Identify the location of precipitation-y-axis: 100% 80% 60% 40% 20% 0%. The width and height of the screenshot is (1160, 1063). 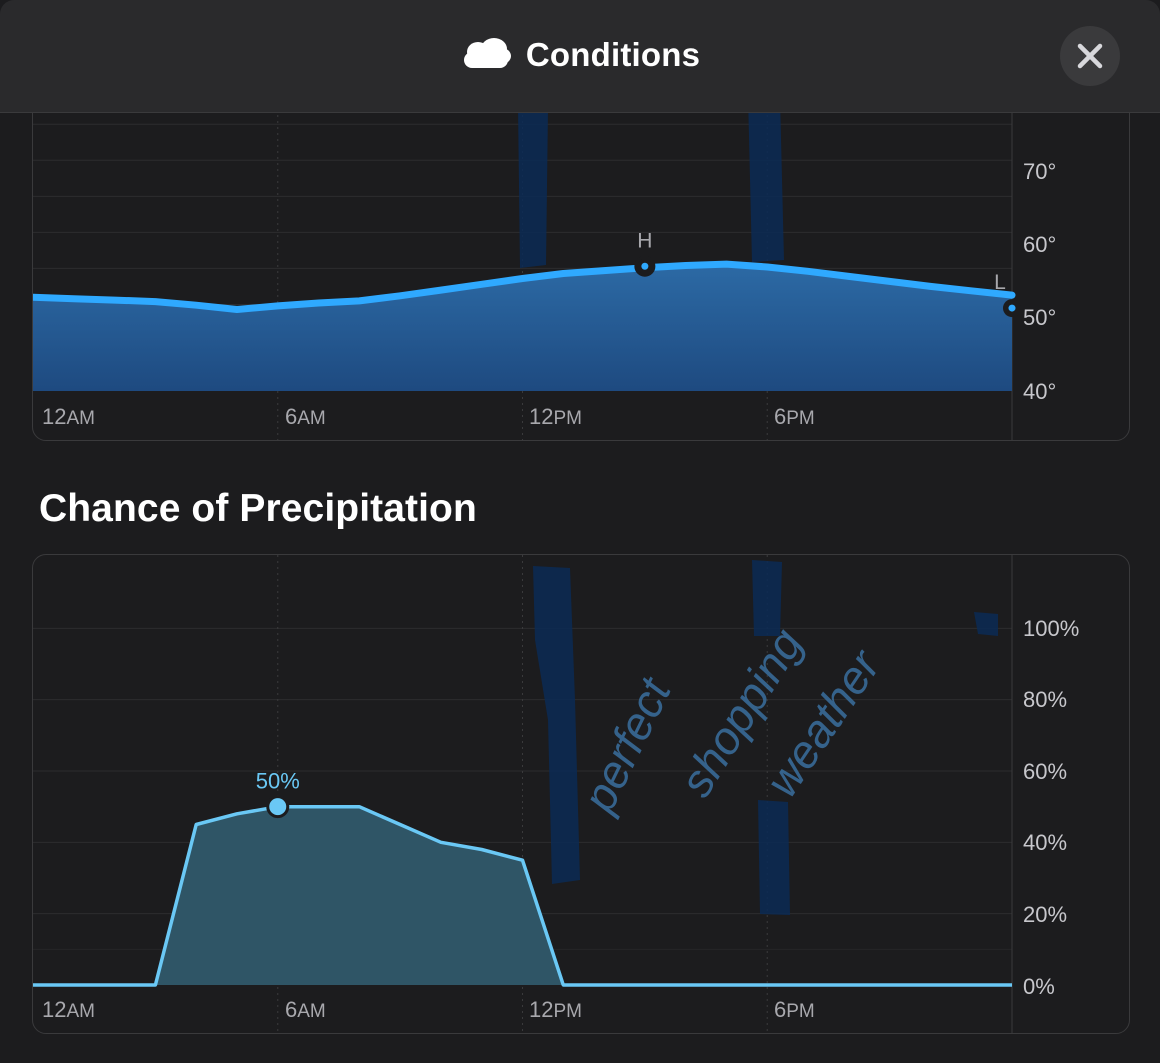
(1051, 807).